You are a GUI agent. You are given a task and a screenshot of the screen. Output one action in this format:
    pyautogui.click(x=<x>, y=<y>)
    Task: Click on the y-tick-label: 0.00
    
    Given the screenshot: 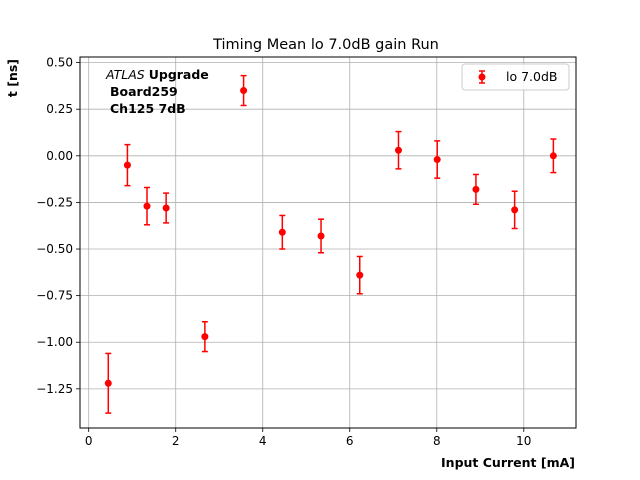 What is the action you would take?
    pyautogui.click(x=59, y=156)
    